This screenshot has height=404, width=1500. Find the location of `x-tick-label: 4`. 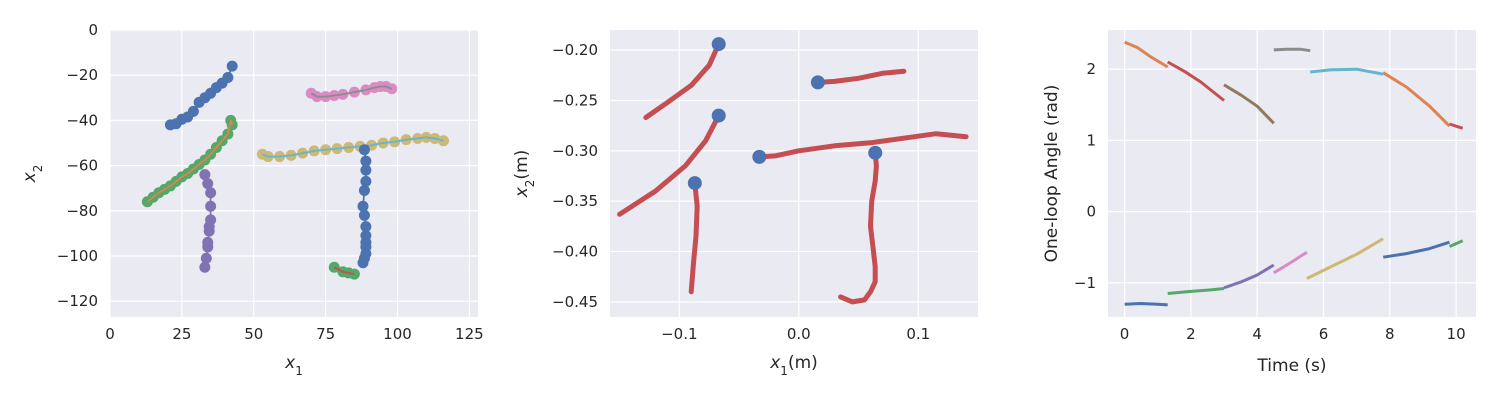

x-tick-label: 4 is located at coordinates (1257, 334).